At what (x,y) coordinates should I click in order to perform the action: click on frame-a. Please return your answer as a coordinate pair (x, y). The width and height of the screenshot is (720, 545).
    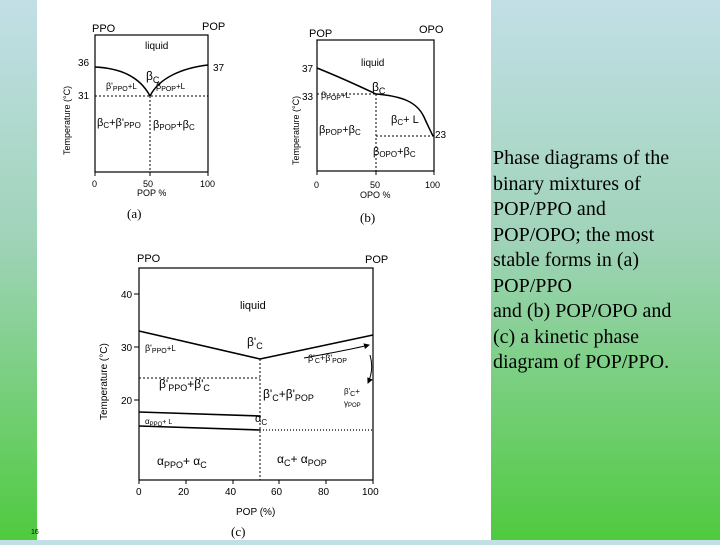
    Looking at the image, I should click on (151, 103).